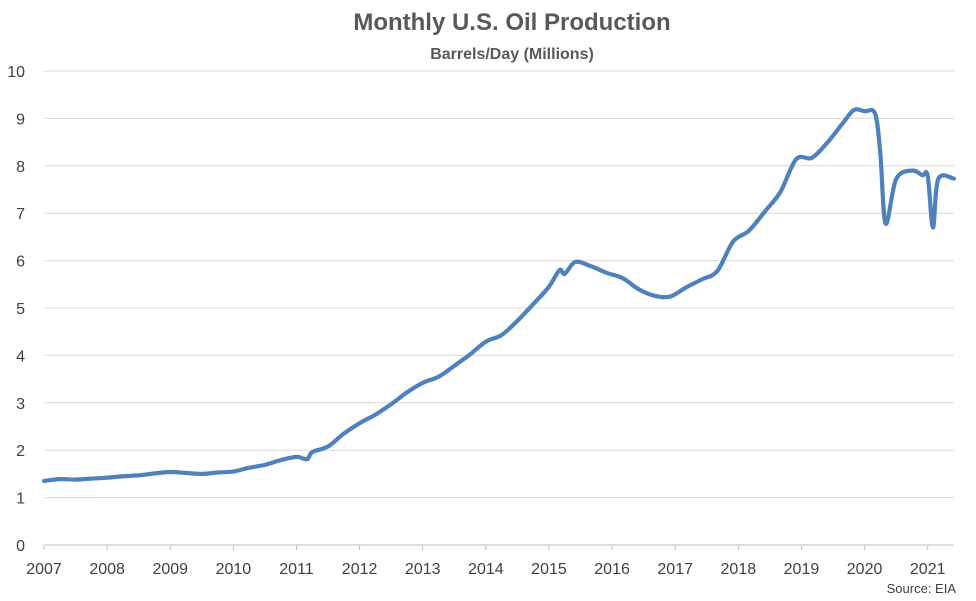 This screenshot has width=976, height=601. I want to click on y-tick-label: 2, so click(20, 451).